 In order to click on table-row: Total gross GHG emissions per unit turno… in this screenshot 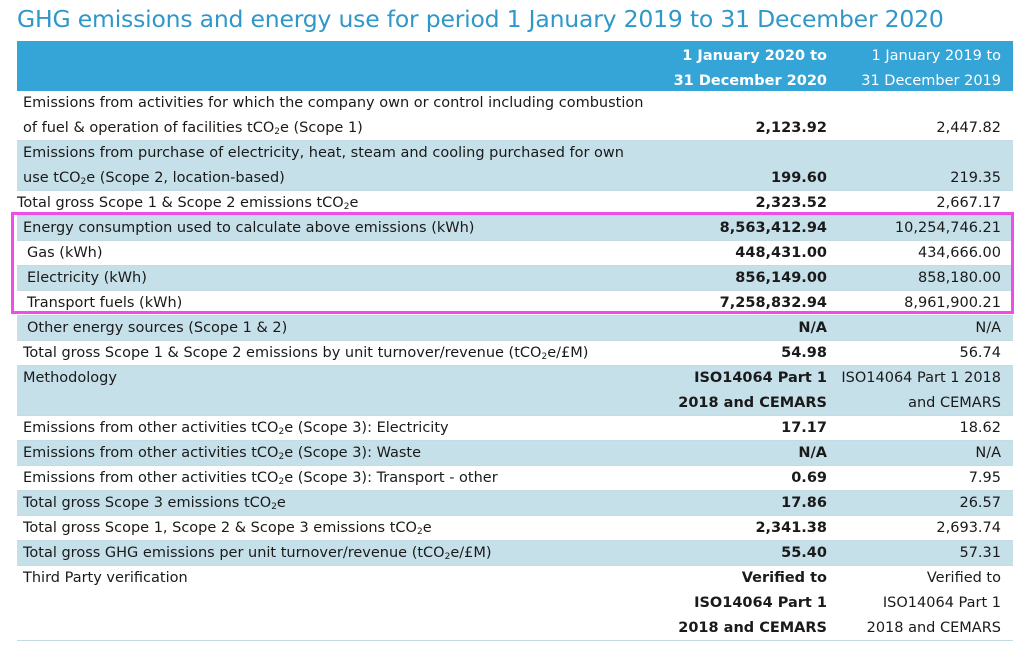, I will do `click(515, 553)`.